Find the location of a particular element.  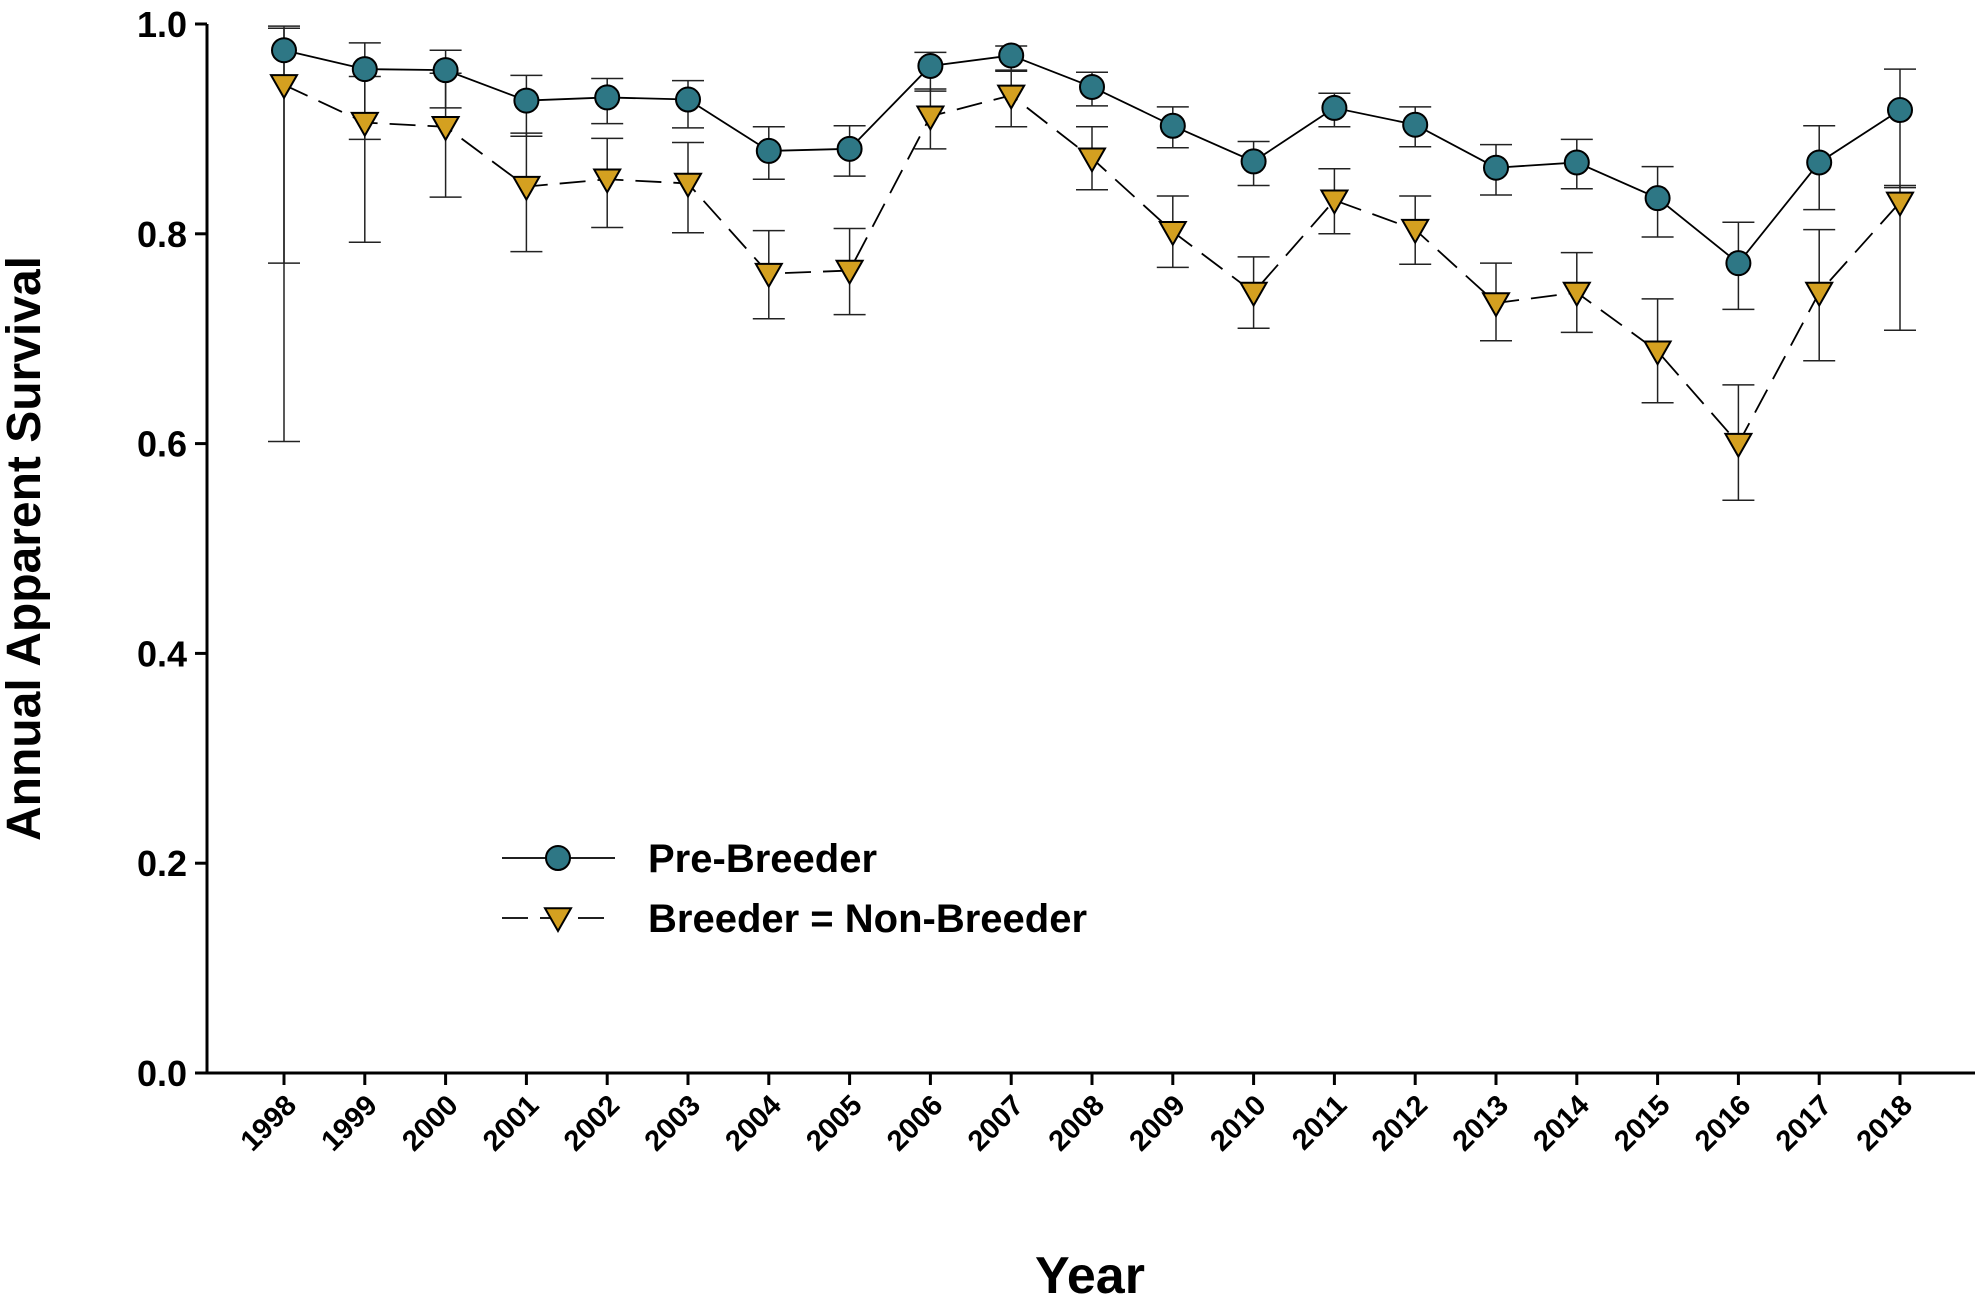

x-tick-label: 2017 is located at coordinates (1804, 1123).